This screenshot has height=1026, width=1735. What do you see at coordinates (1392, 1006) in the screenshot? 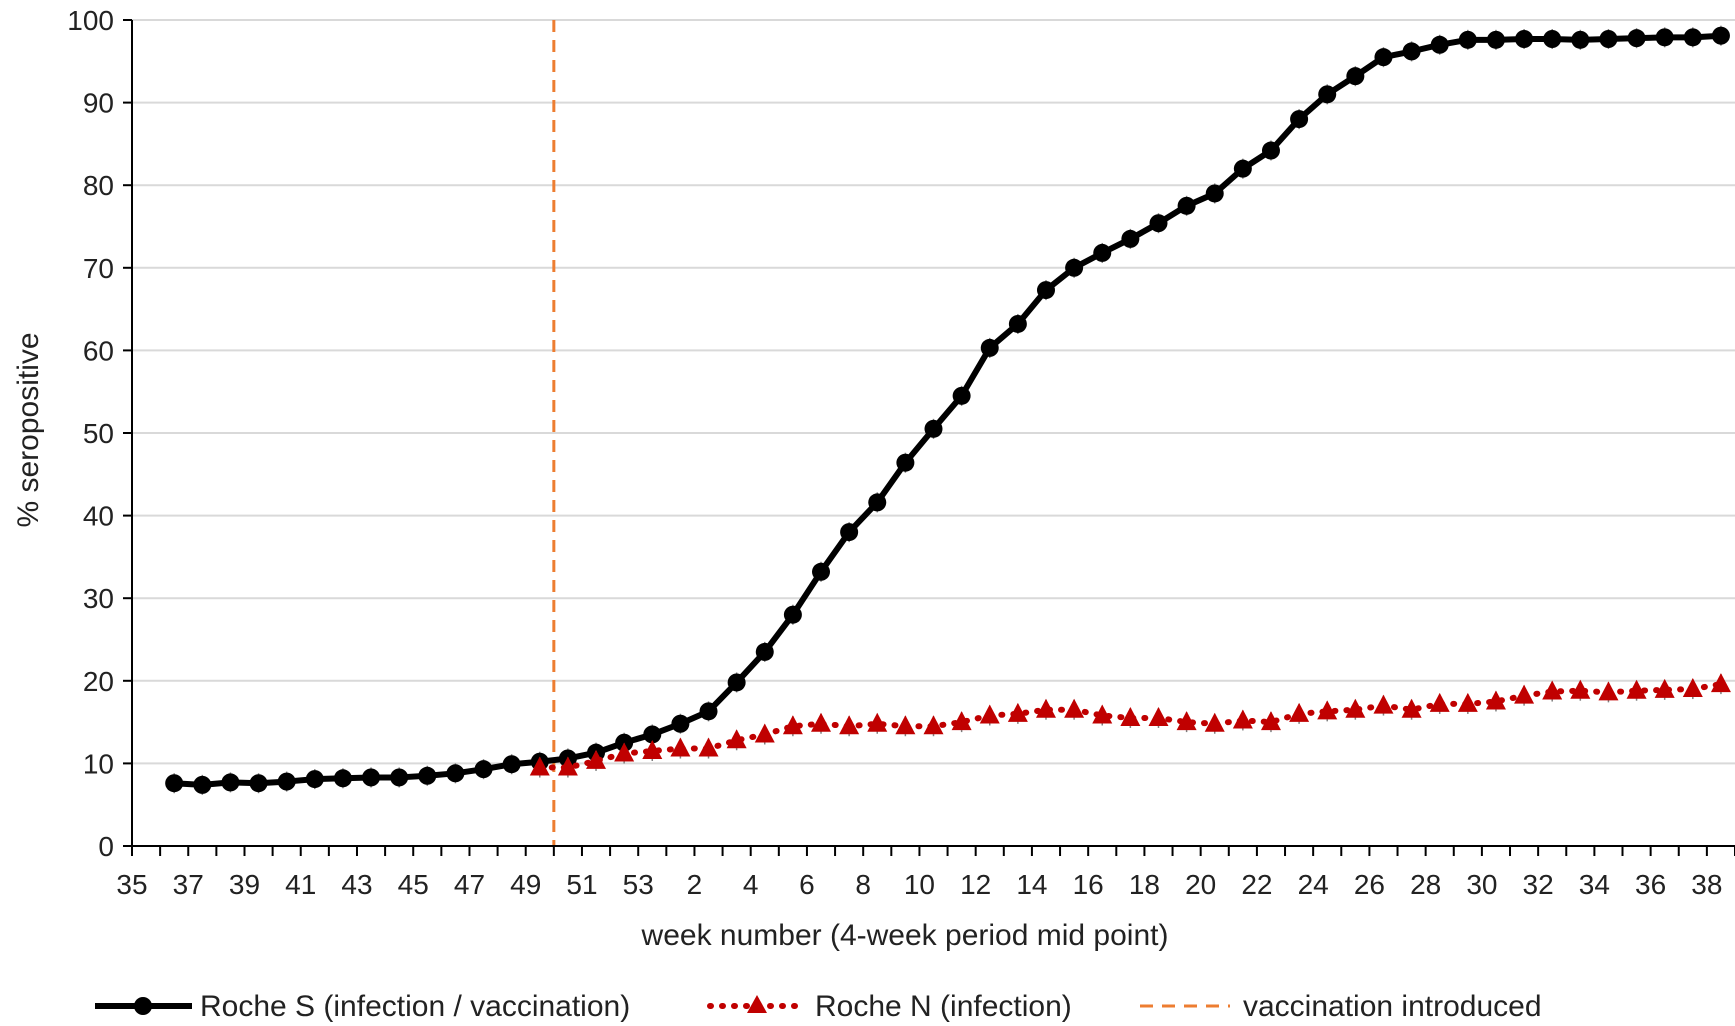
I see `legend-label-vaccination: vaccination introduced` at bounding box center [1392, 1006].